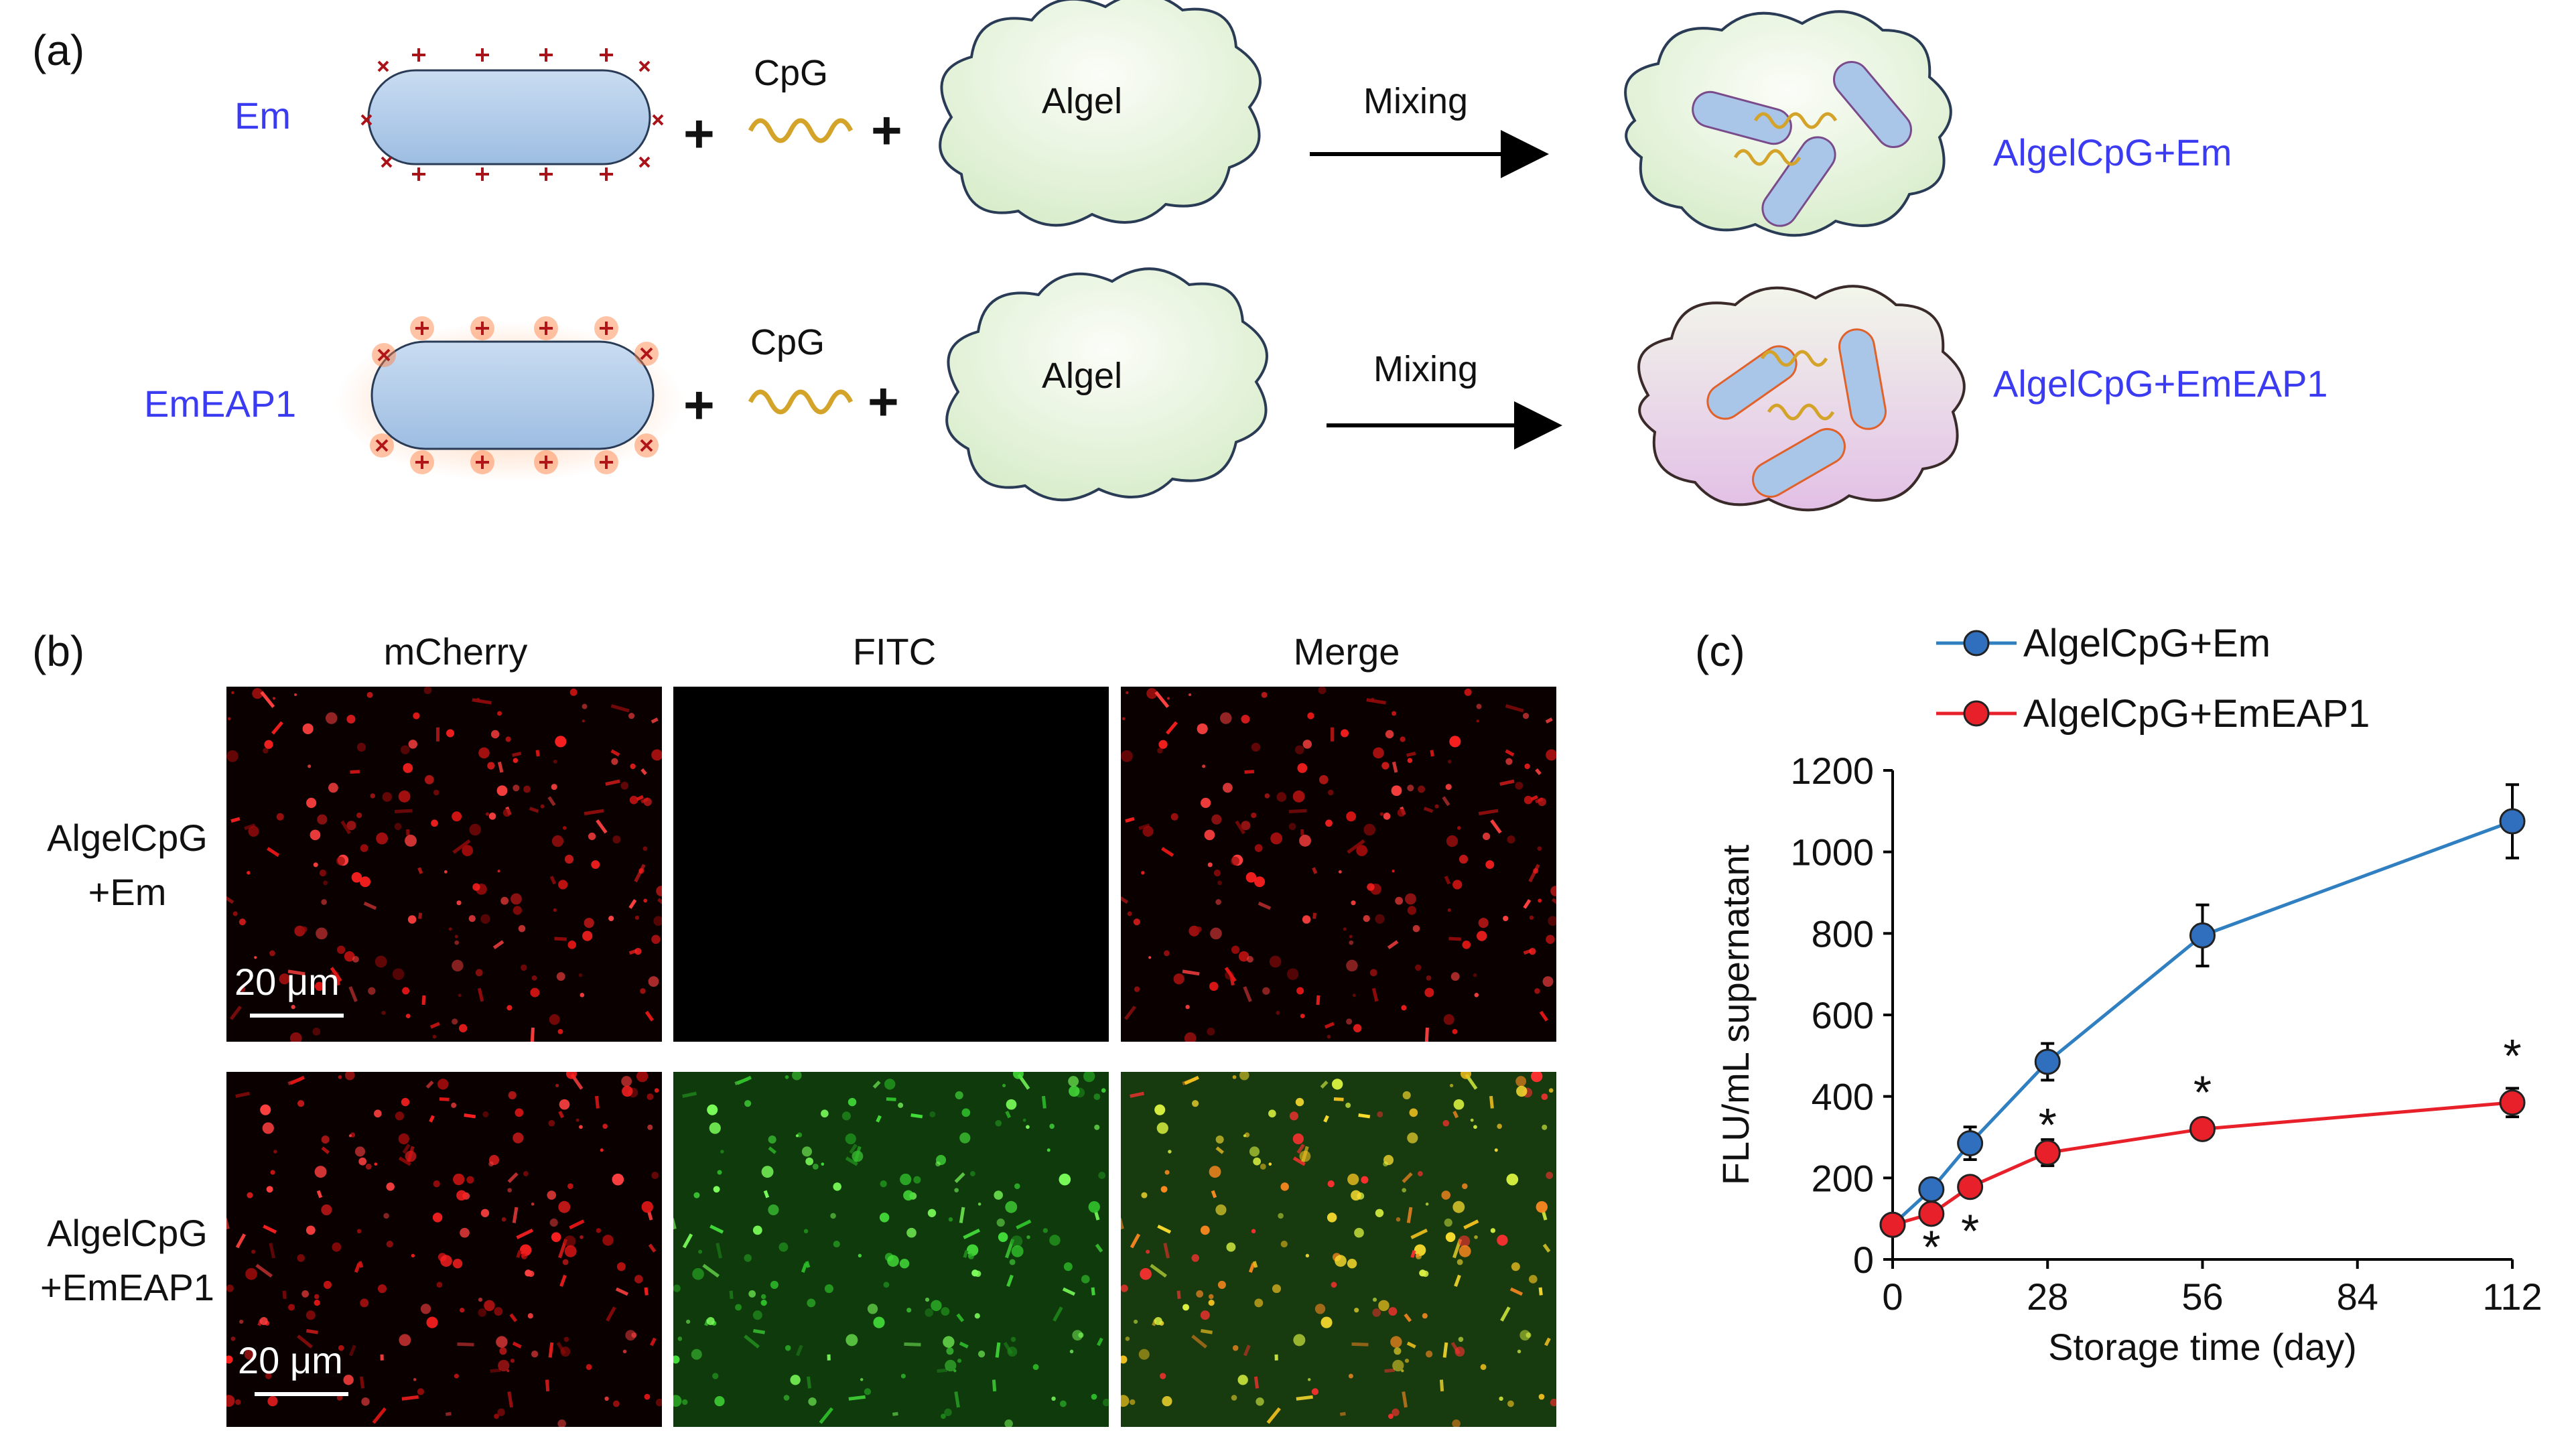  Describe the element at coordinates (58, 651) in the screenshot. I see `panel-b-label: (b)` at that location.